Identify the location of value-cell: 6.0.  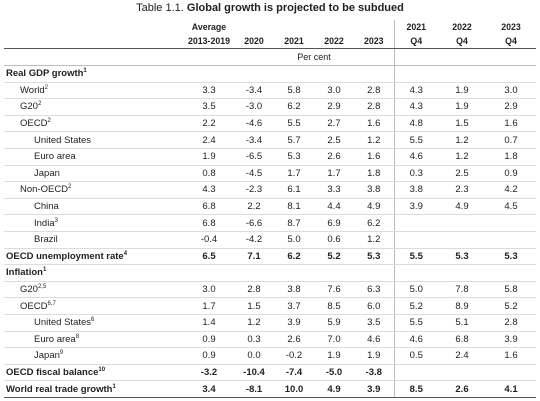
(374, 306).